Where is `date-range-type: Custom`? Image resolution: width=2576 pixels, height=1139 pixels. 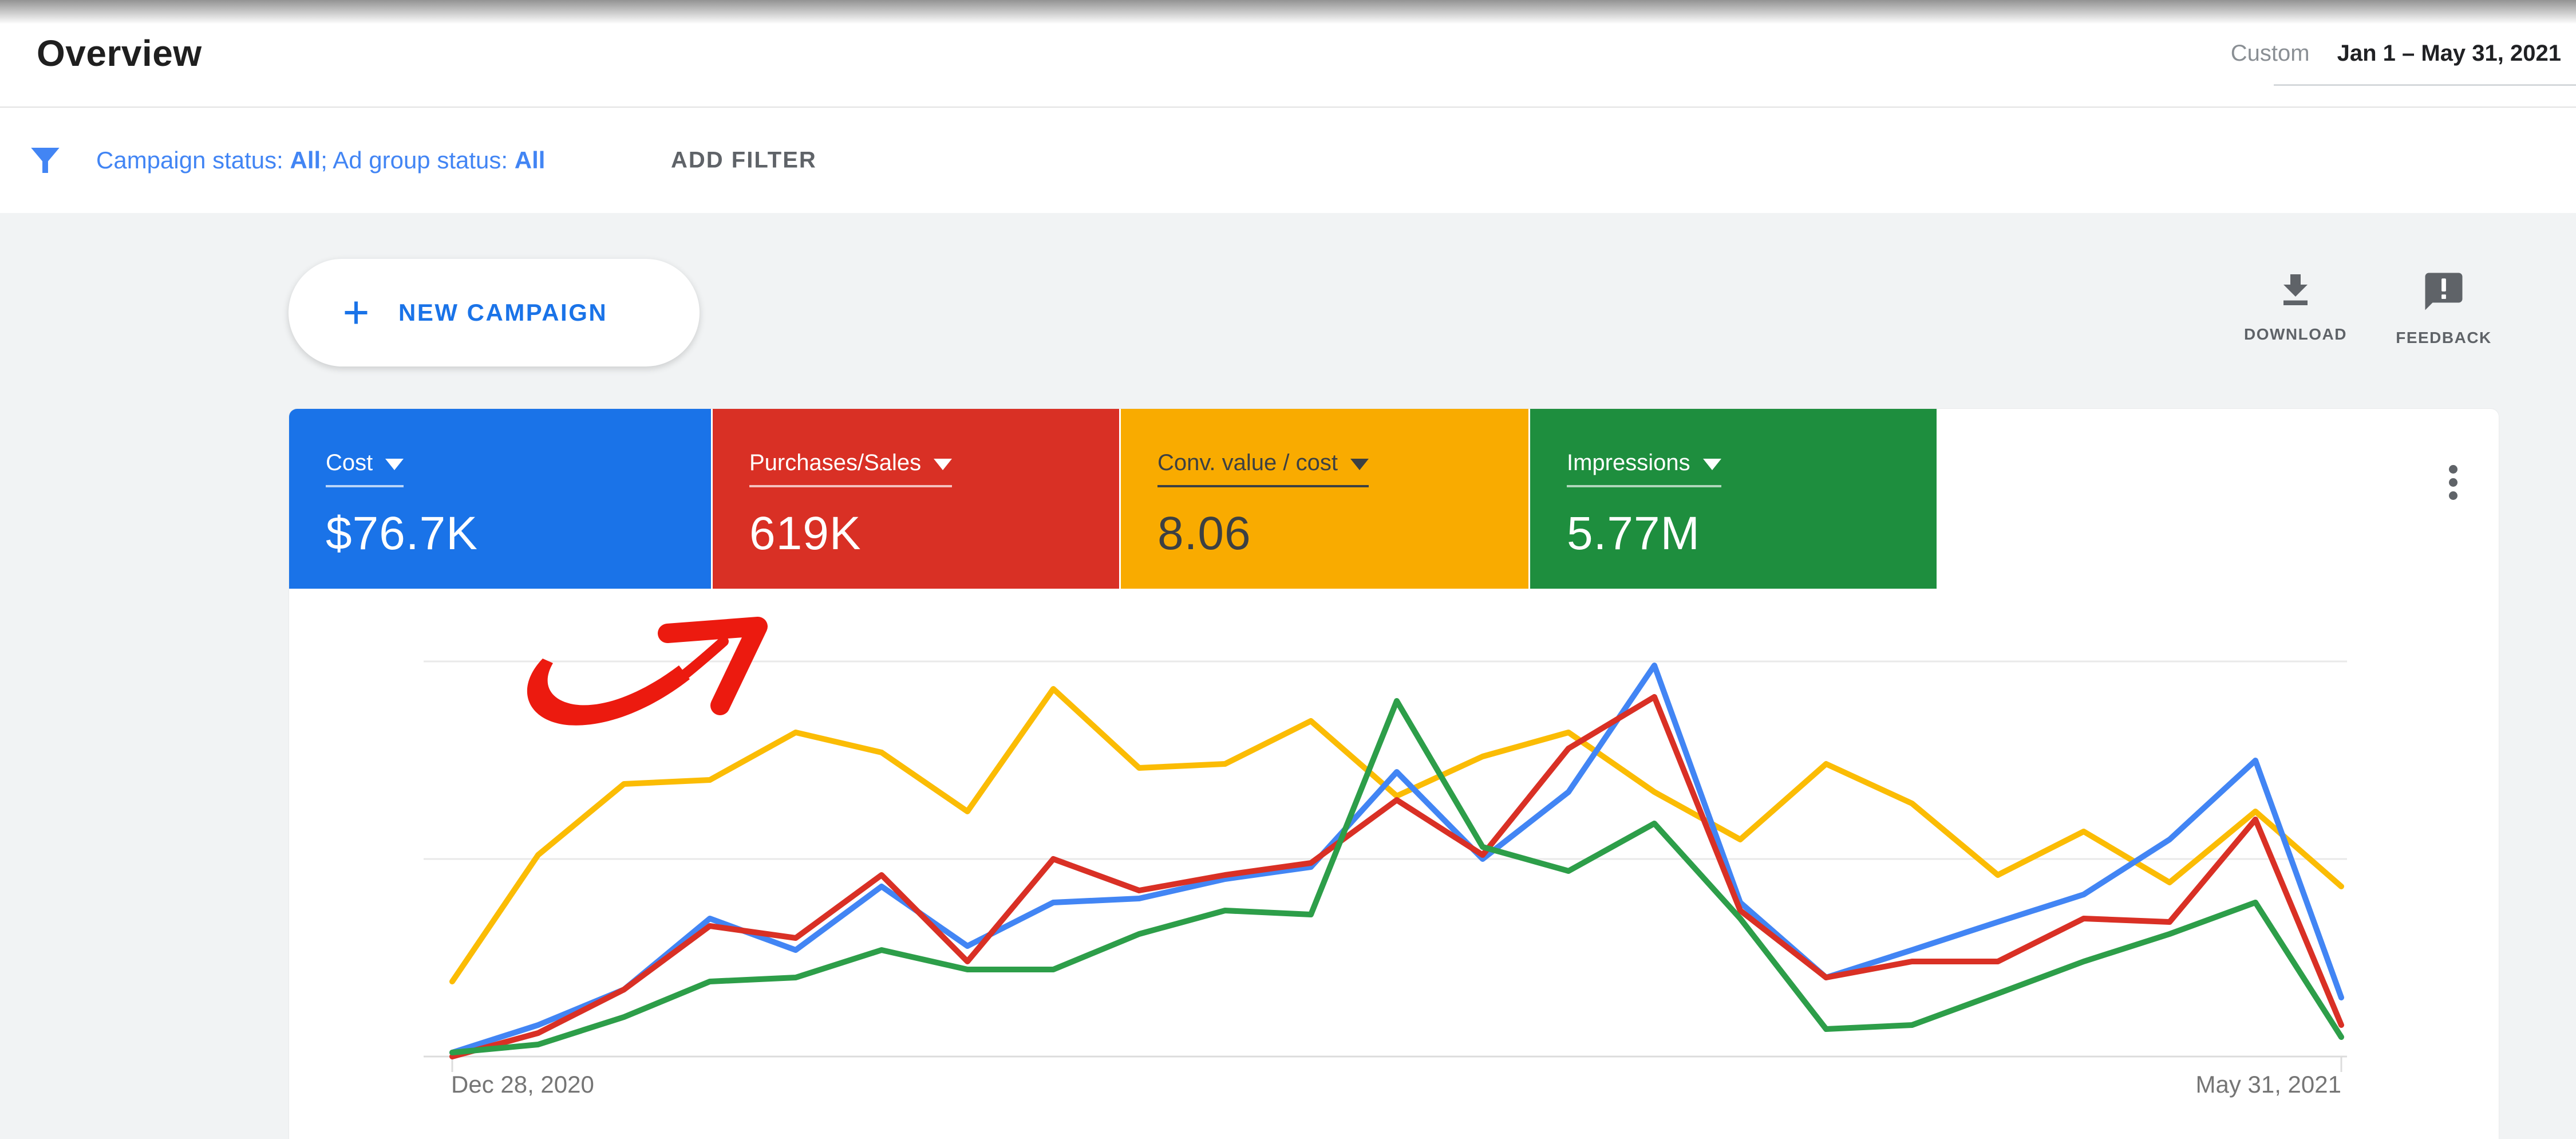
date-range-type: Custom is located at coordinates (2270, 53).